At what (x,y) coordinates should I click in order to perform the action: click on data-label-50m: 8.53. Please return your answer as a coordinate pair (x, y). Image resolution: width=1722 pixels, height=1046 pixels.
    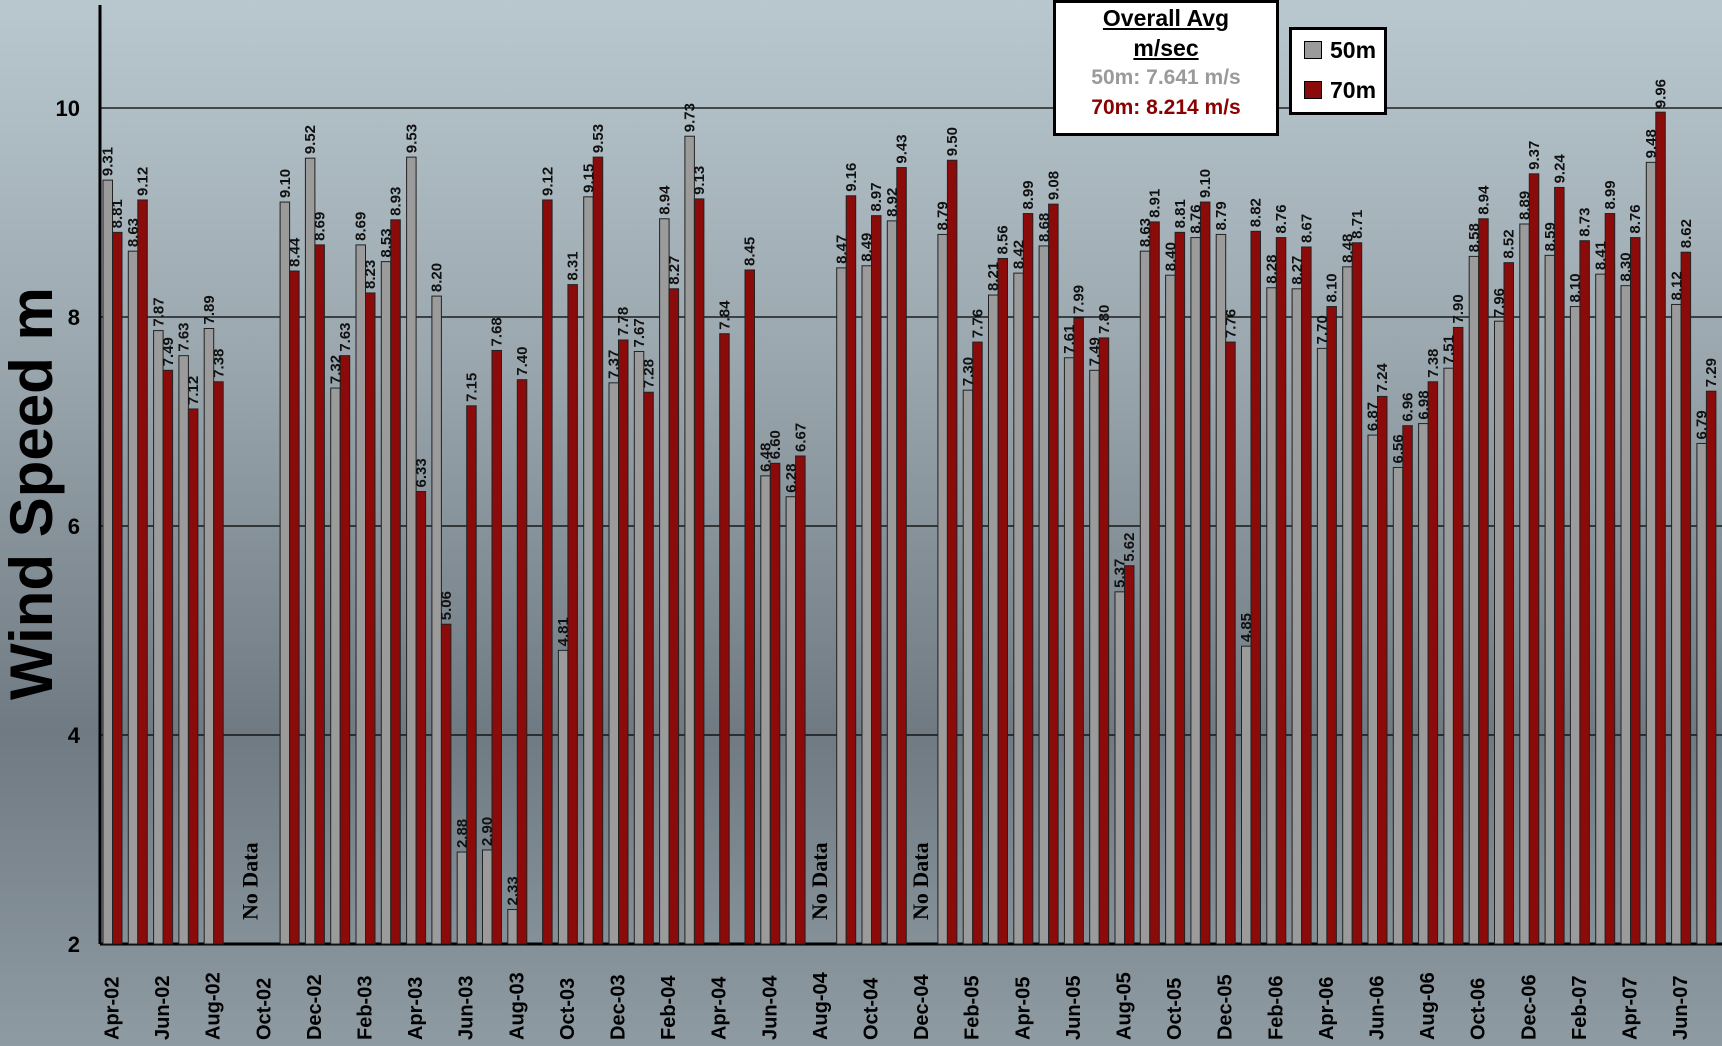
    Looking at the image, I should click on (386, 242).